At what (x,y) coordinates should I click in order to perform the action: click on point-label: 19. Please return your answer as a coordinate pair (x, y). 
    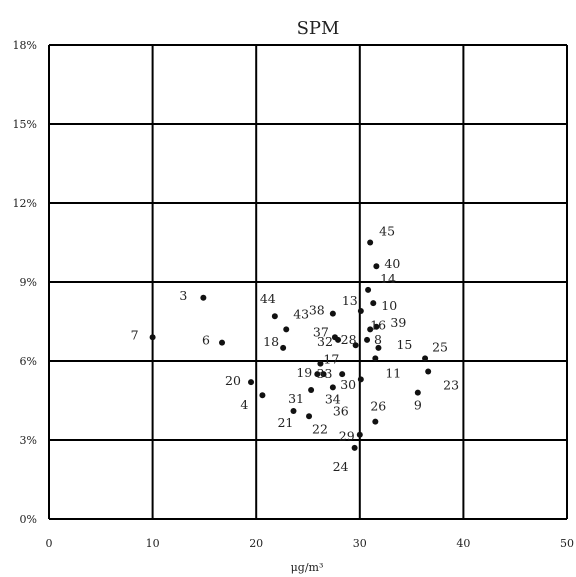
    Looking at the image, I should click on (304, 372).